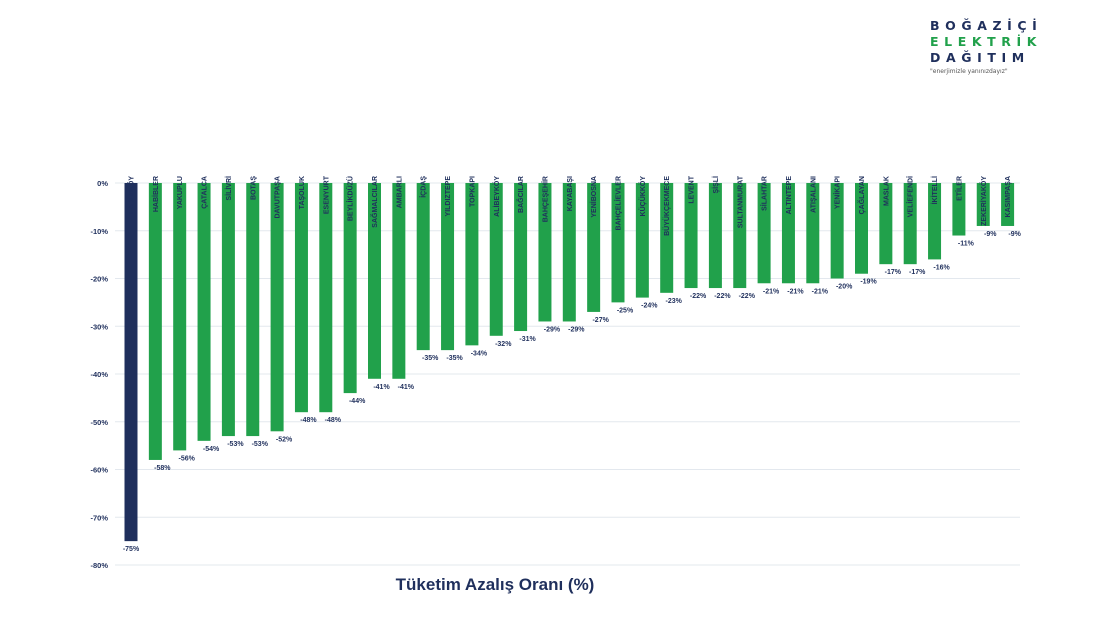  I want to click on category-label: YENİBOSNA, so click(594, 197).